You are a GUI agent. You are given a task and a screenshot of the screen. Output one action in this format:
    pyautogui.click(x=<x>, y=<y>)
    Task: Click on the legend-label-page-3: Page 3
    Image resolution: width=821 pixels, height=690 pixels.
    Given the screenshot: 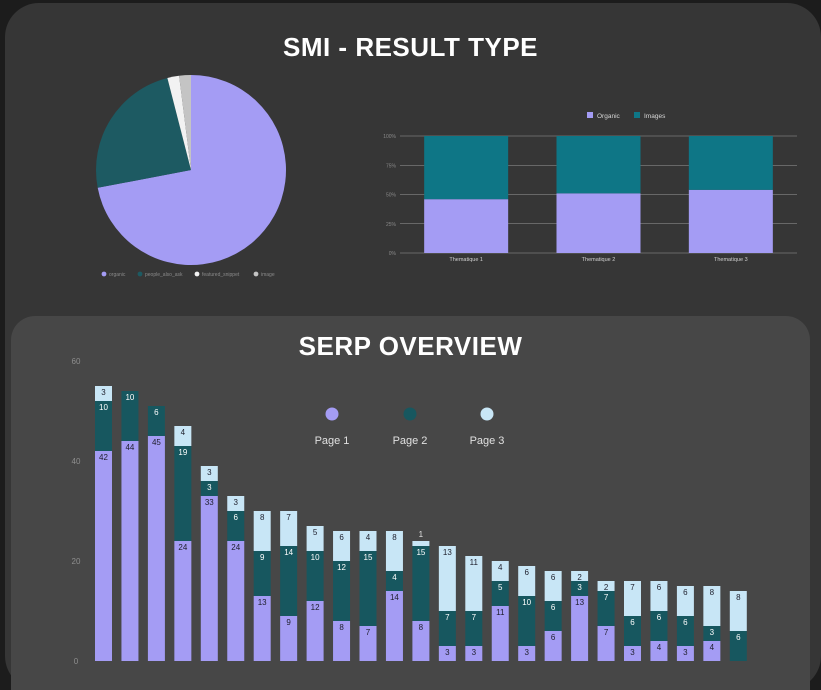 What is the action you would take?
    pyautogui.click(x=487, y=441)
    